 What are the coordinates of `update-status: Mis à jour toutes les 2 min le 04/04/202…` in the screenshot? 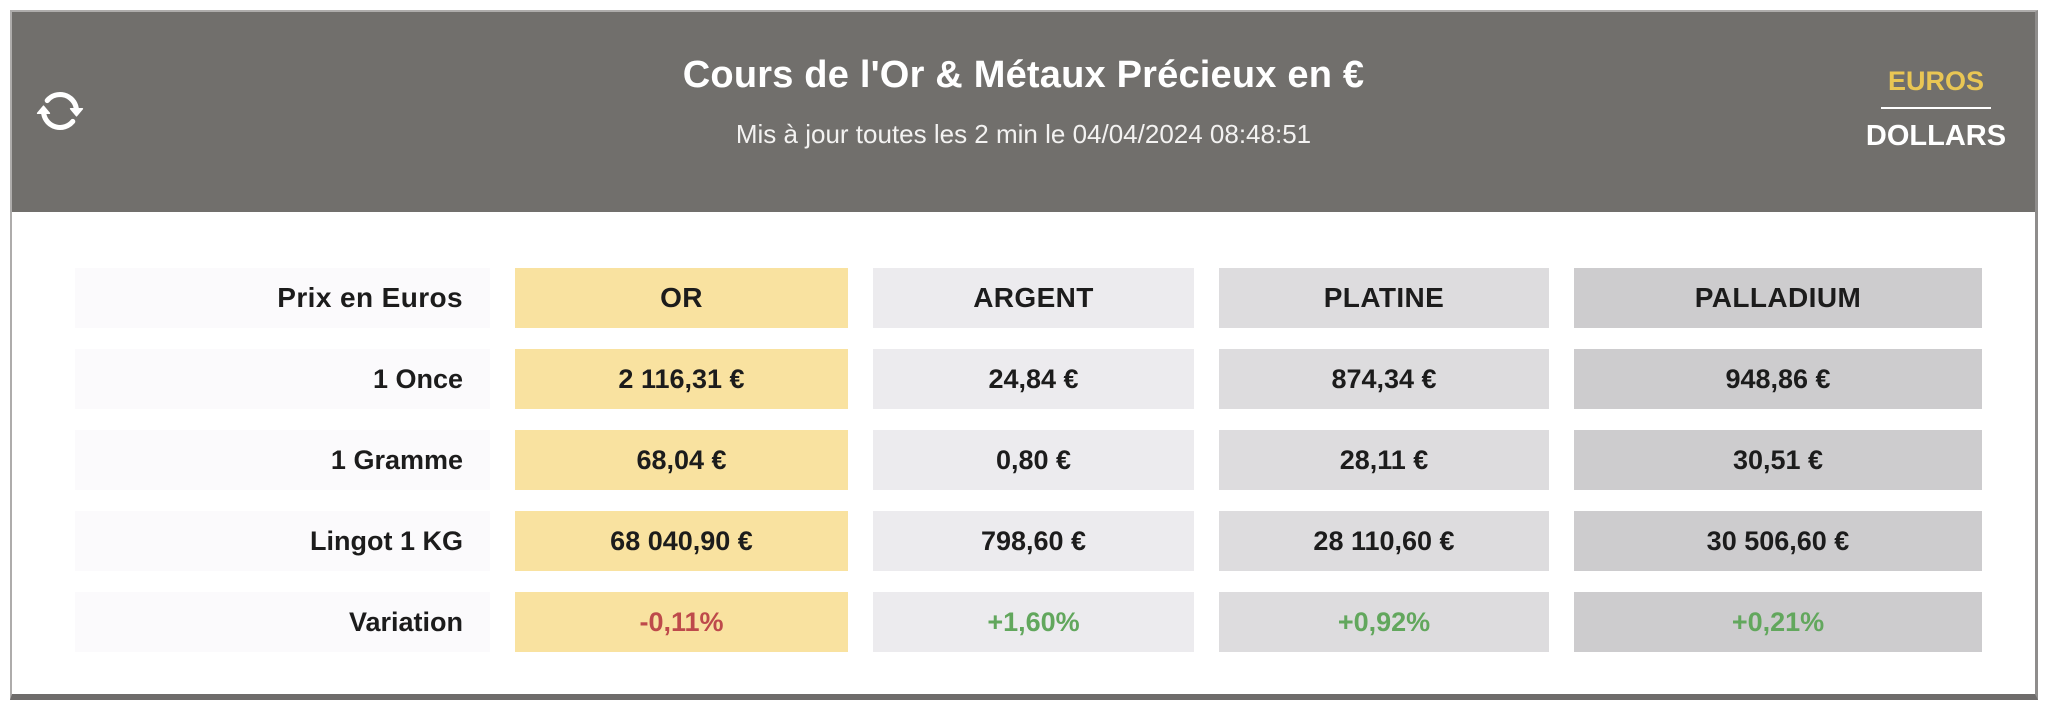 It's located at (1023, 134).